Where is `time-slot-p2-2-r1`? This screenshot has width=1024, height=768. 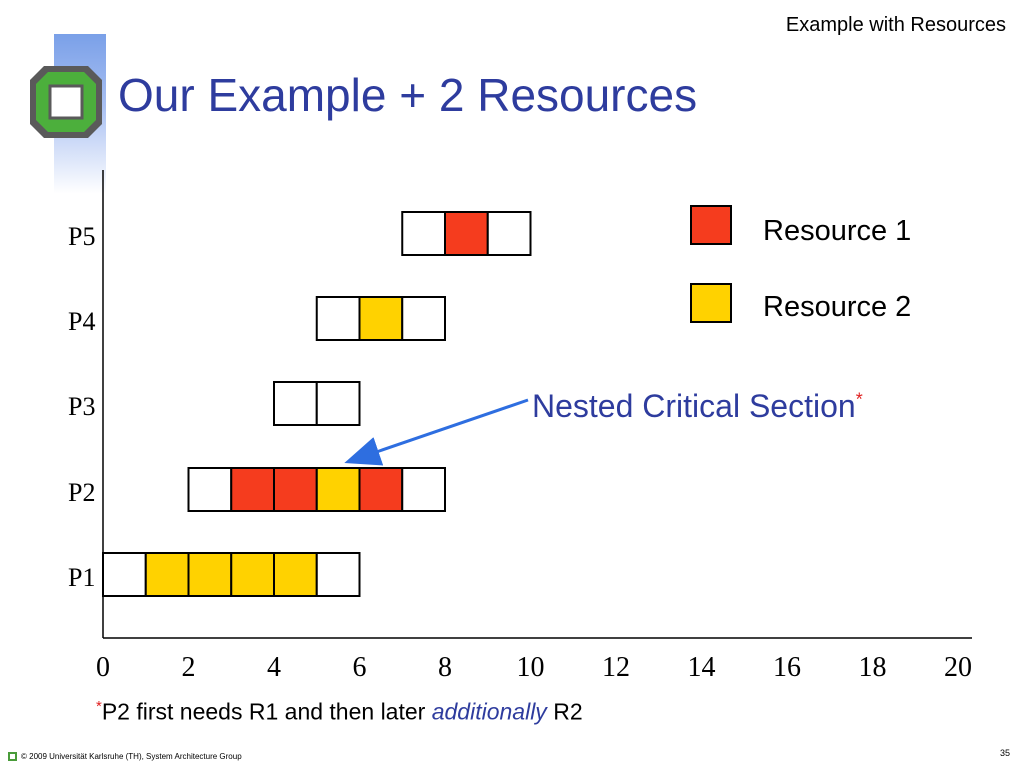
time-slot-p2-2-r1 is located at coordinates (252, 489).